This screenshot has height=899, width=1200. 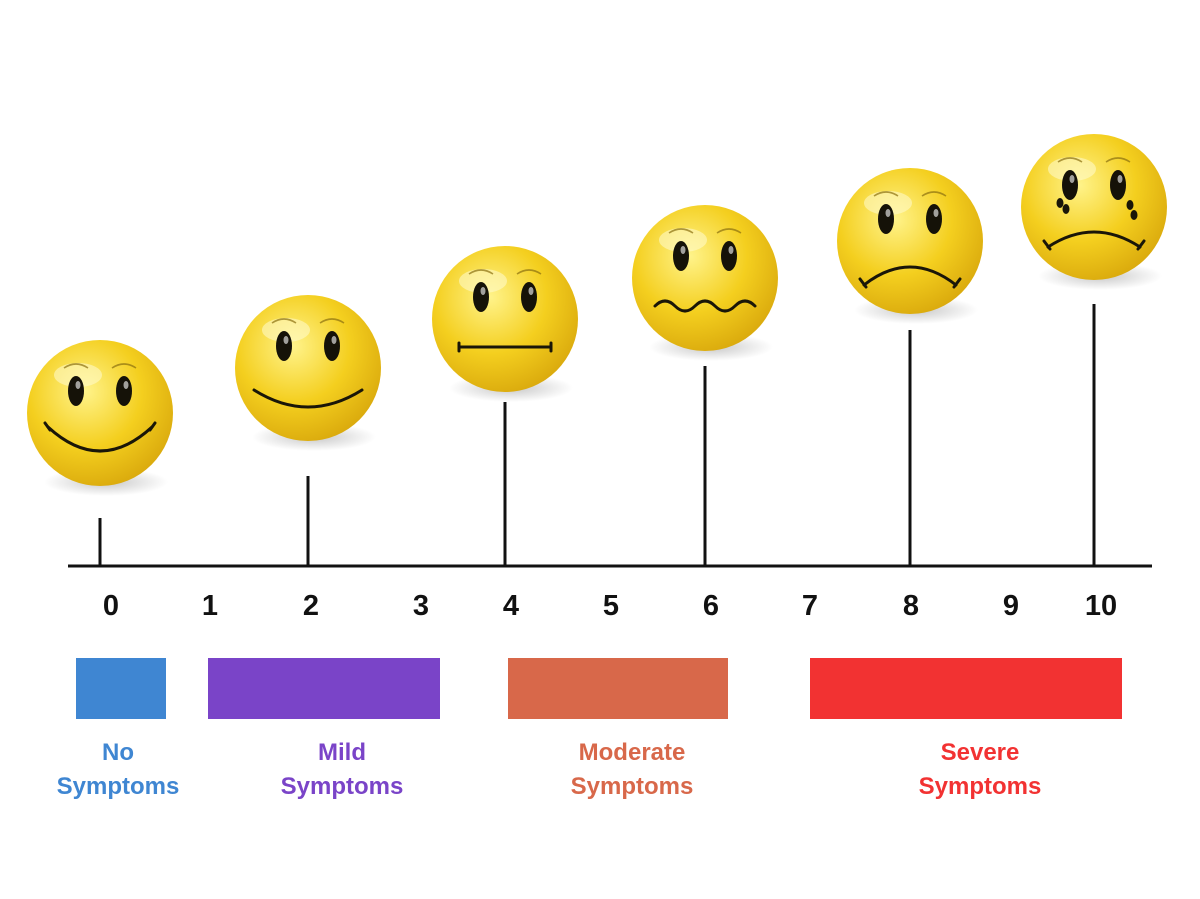 I want to click on tick-label-9: 9, so click(x=1011, y=606).